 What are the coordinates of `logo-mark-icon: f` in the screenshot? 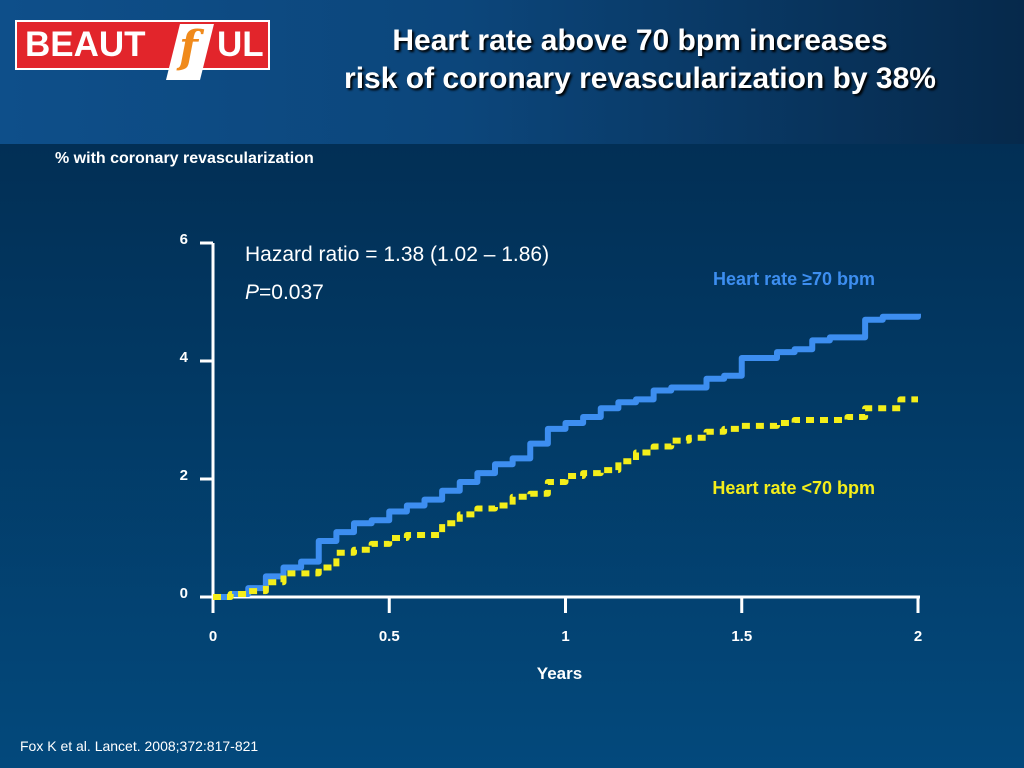 It's located at (190, 51).